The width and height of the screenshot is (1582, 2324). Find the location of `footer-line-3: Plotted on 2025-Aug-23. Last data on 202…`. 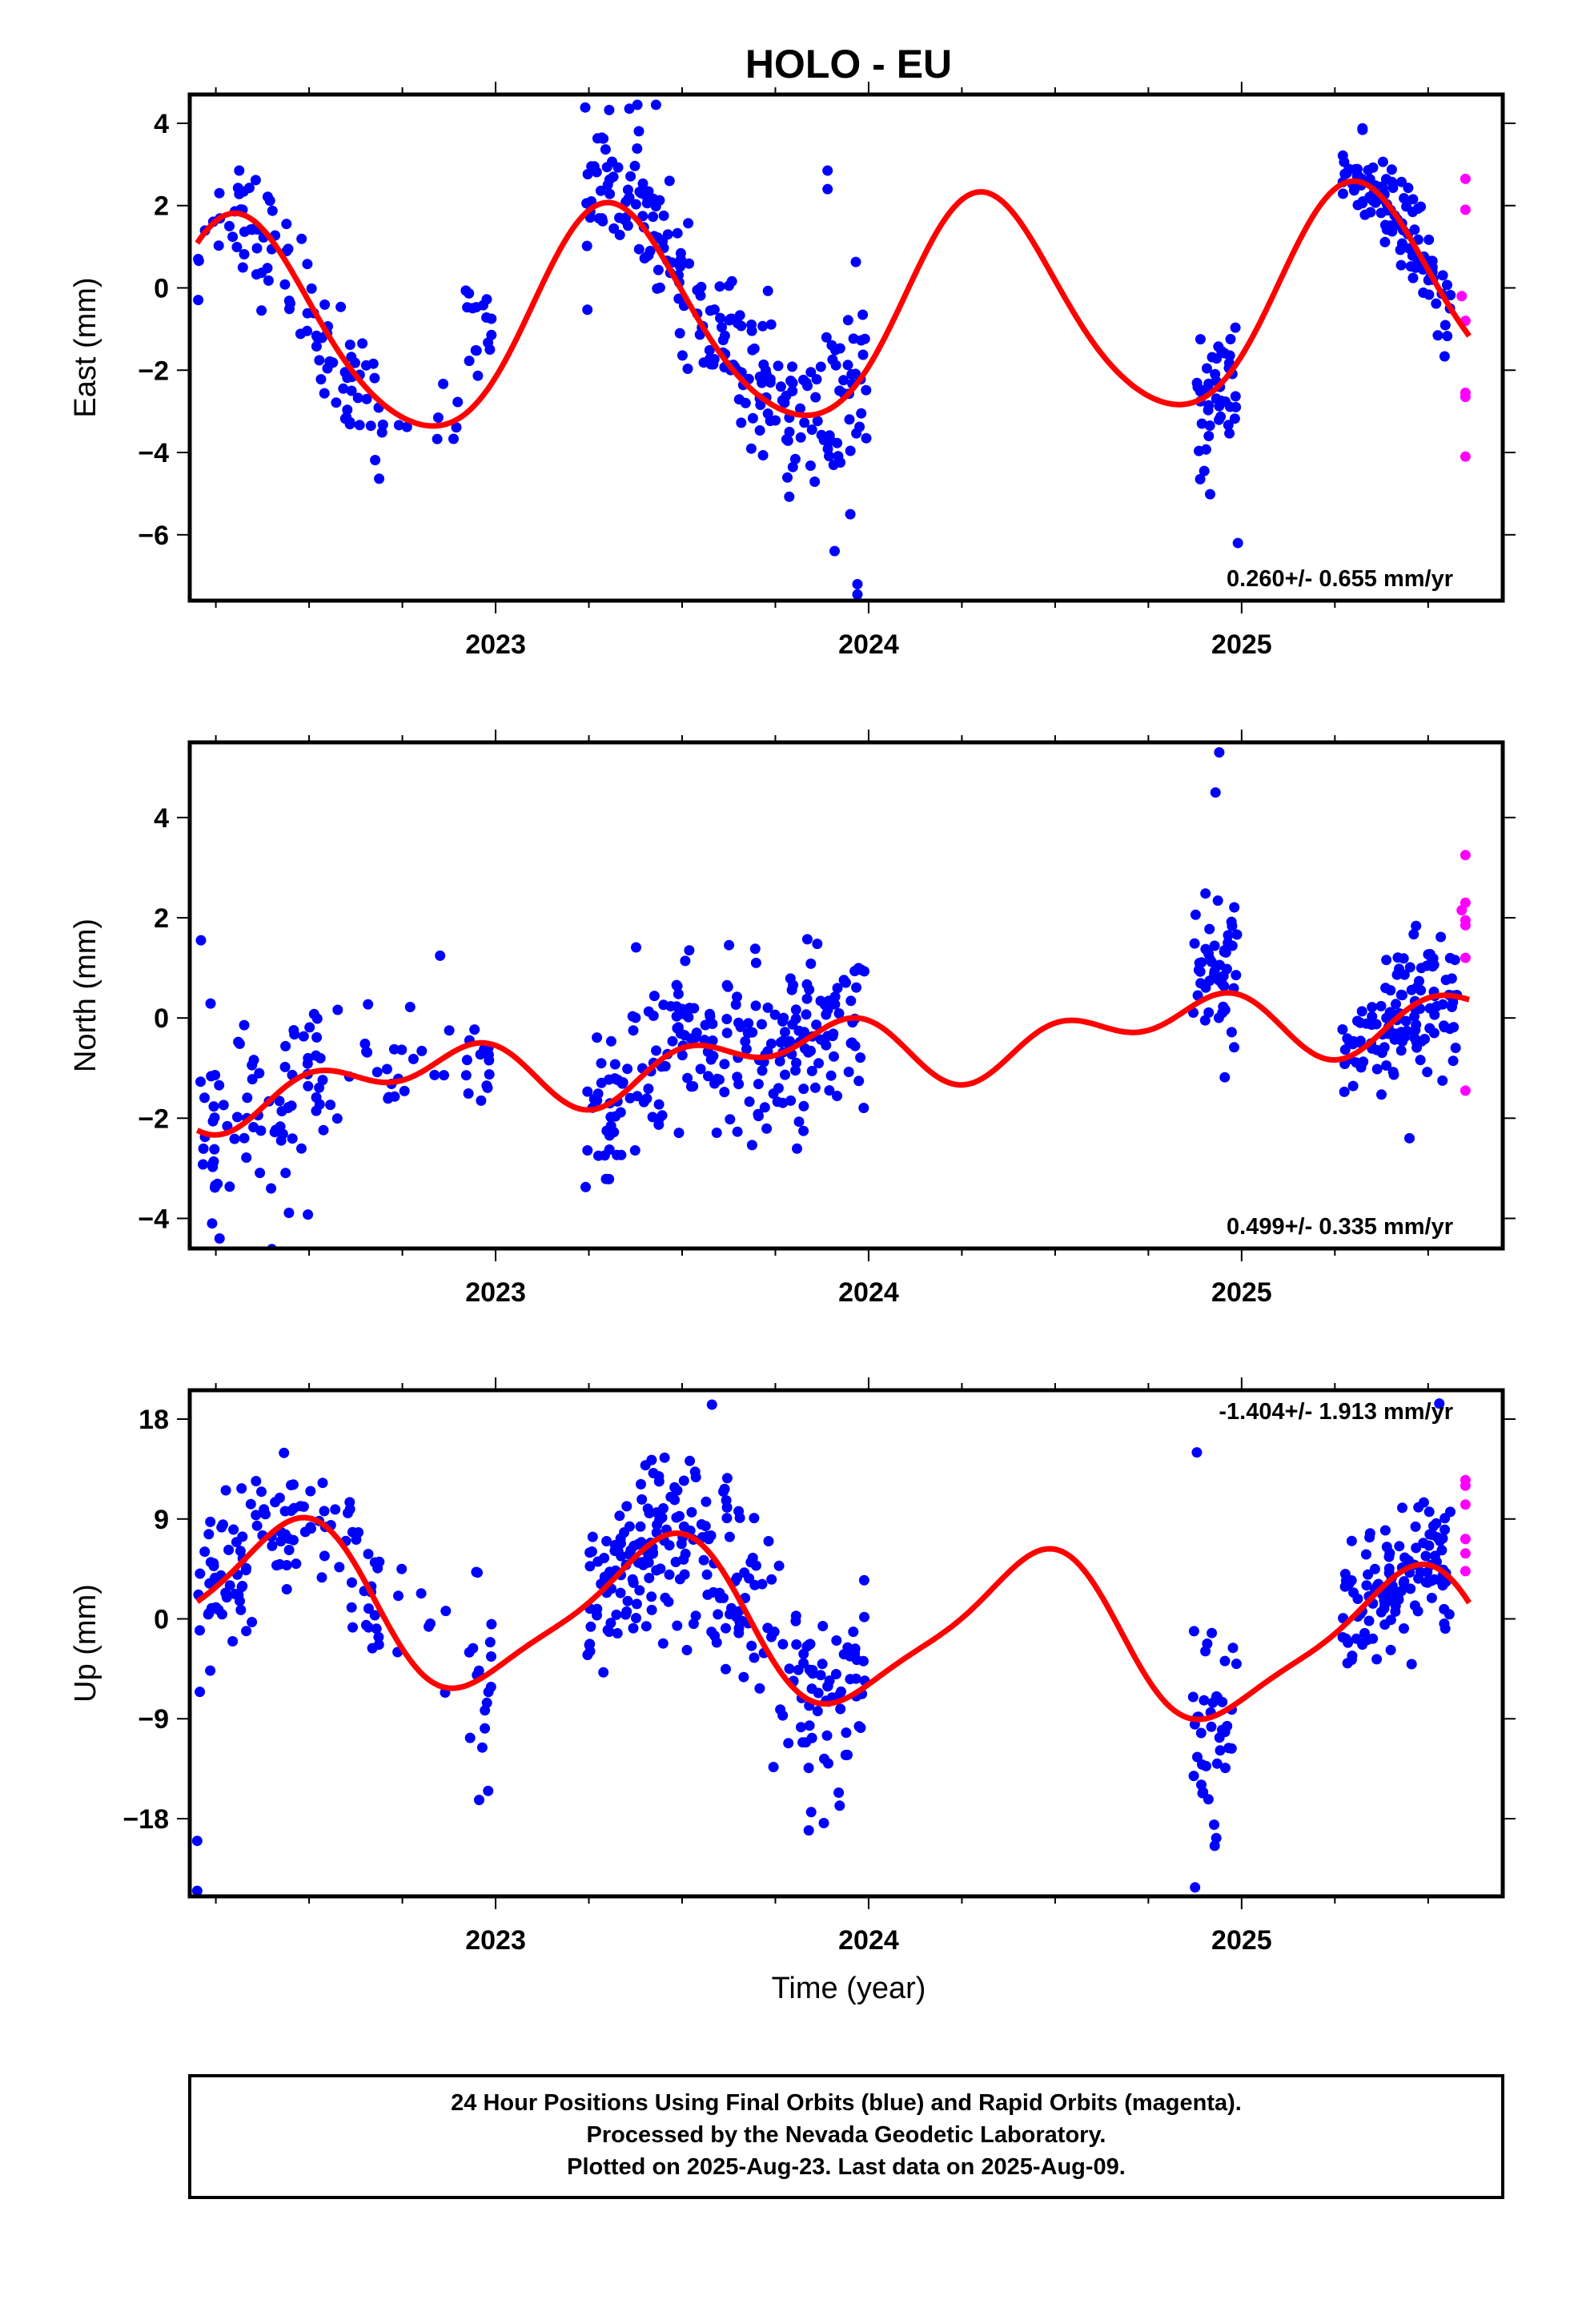

footer-line-3: Plotted on 2025-Aug-23. Last data on 202… is located at coordinates (847, 2167).